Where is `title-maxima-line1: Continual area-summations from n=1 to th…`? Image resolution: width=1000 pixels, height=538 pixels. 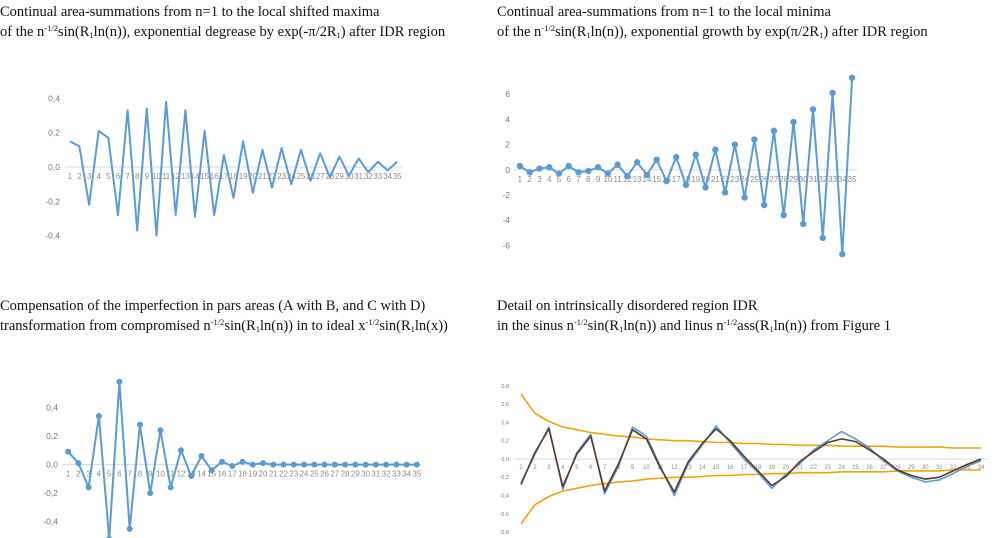 title-maxima-line1: Continual area-summations from n=1 to th… is located at coordinates (190, 12).